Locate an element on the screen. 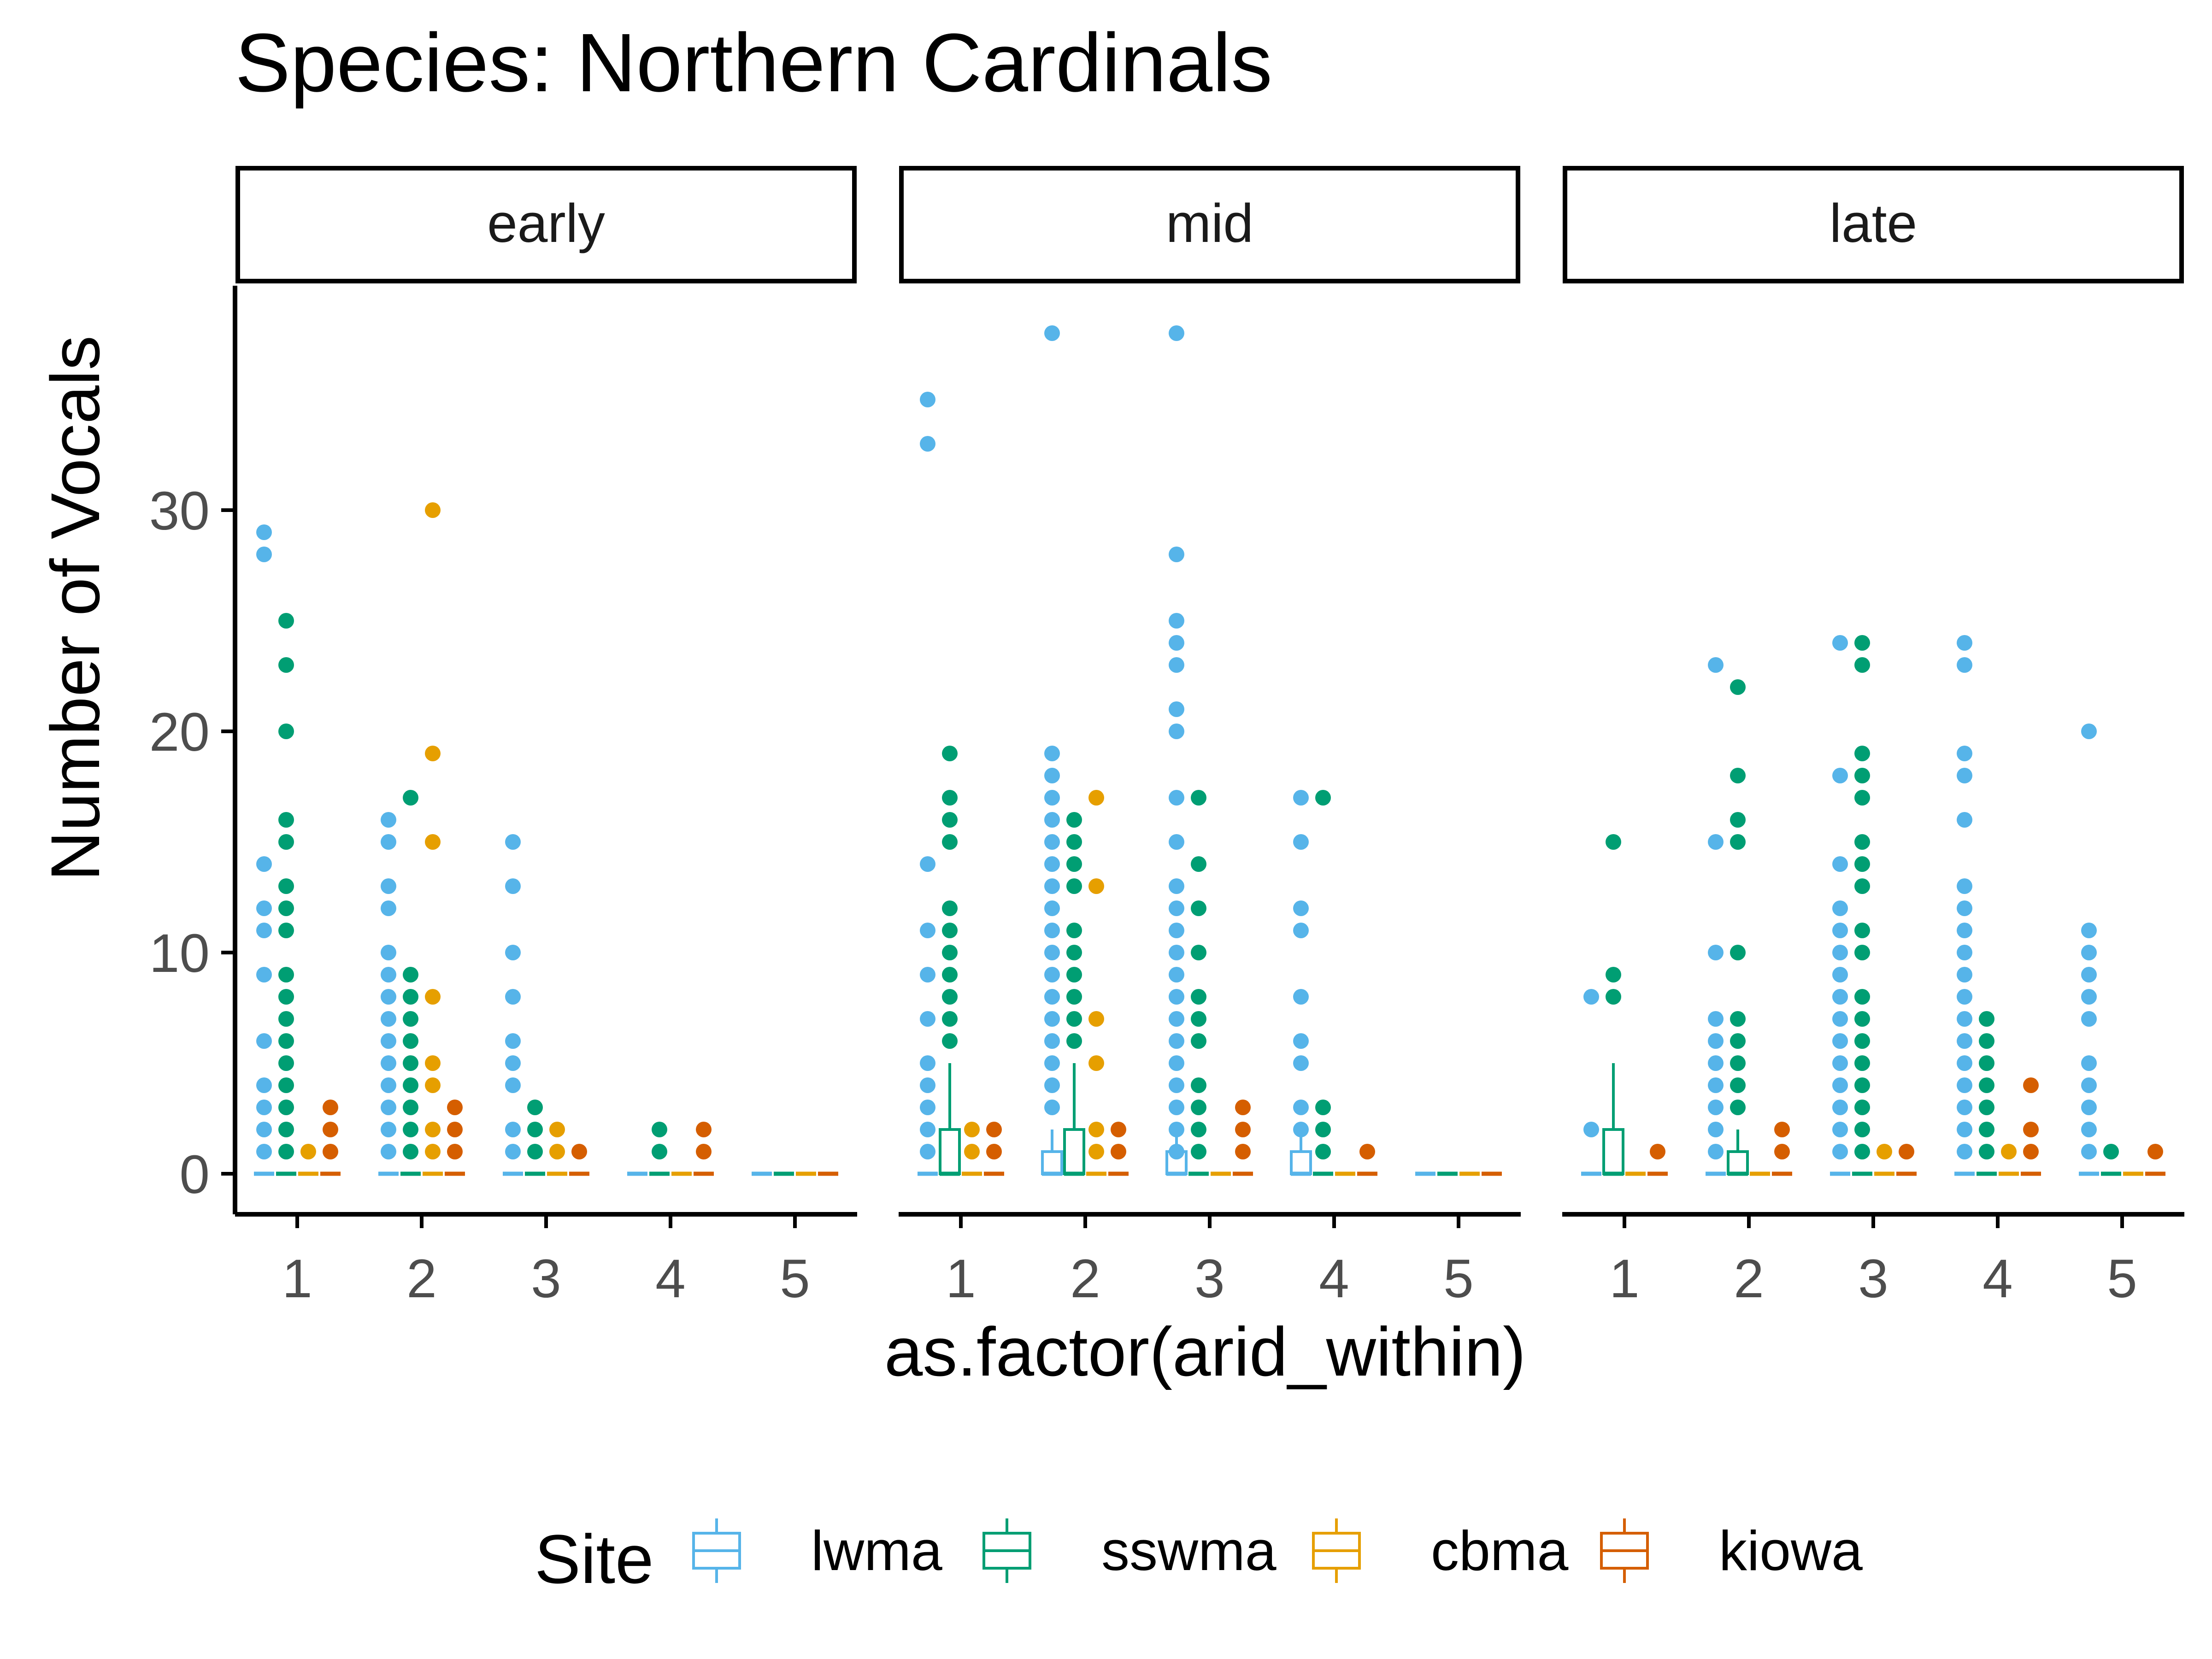  facet-strip-label: late is located at coordinates (1873, 223).